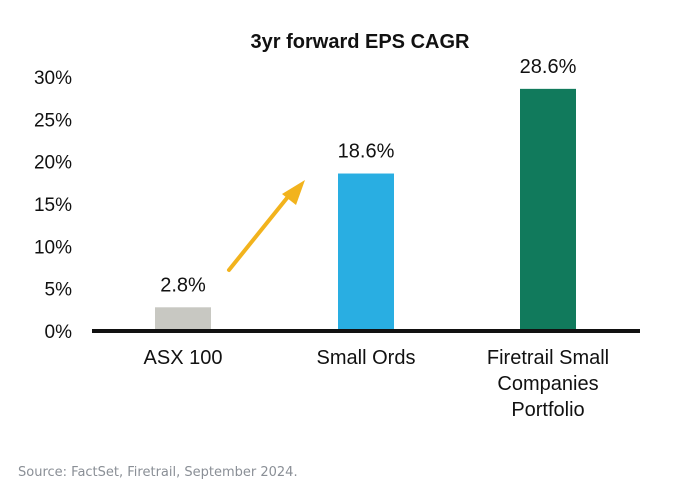 The height and width of the screenshot is (497, 676). Describe the element at coordinates (548, 67) in the screenshot. I see `data-label: 28.6%` at that location.